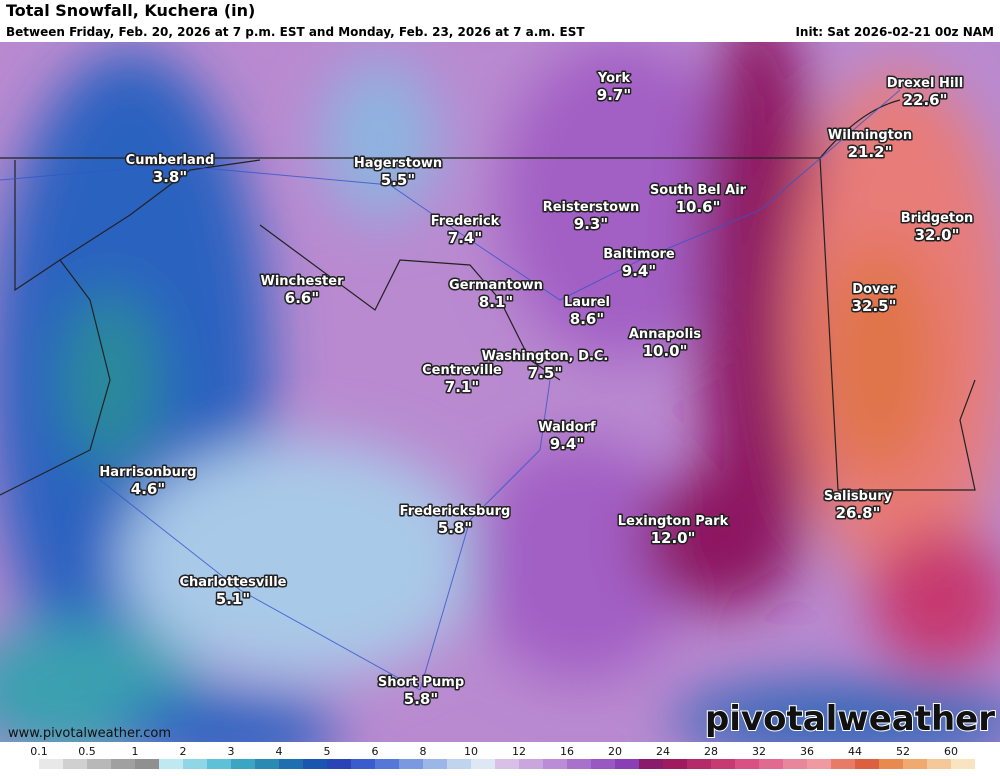 Image resolution: width=1000 pixels, height=776 pixels. What do you see at coordinates (170, 160) in the screenshot?
I see `city-name: Cumberland` at bounding box center [170, 160].